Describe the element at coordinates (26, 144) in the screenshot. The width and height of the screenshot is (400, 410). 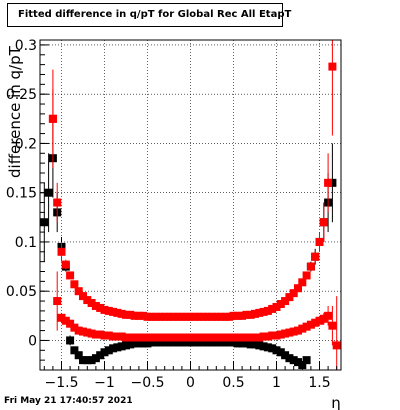
I see `y-tick-label: 0.2` at that location.